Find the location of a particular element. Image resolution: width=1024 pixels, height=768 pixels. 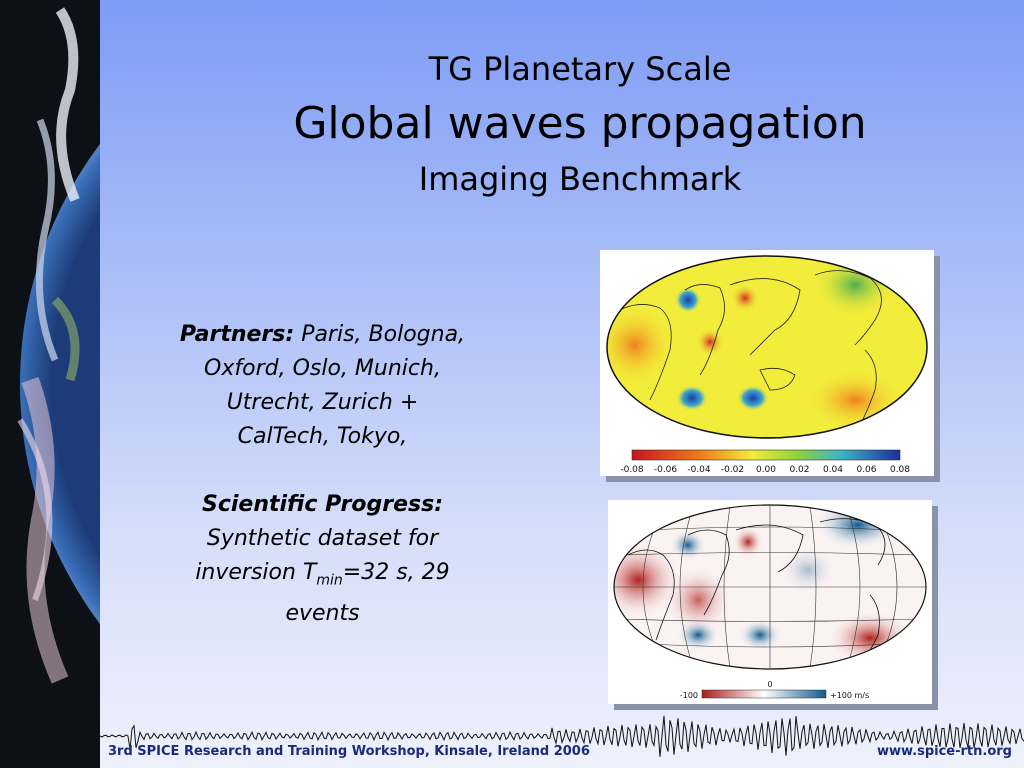

colorbar-tick-label: 0.02 is located at coordinates (799, 470).